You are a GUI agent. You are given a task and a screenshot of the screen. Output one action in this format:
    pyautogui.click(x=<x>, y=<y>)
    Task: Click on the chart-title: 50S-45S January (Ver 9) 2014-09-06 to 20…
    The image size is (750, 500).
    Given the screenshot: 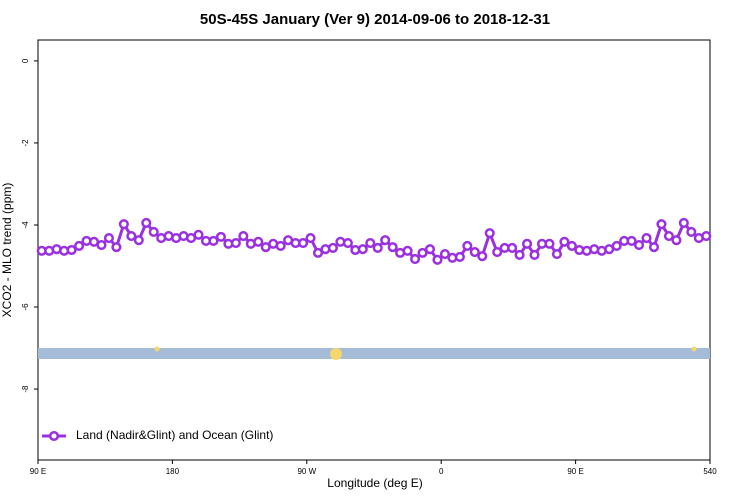 What is the action you would take?
    pyautogui.click(x=375, y=19)
    